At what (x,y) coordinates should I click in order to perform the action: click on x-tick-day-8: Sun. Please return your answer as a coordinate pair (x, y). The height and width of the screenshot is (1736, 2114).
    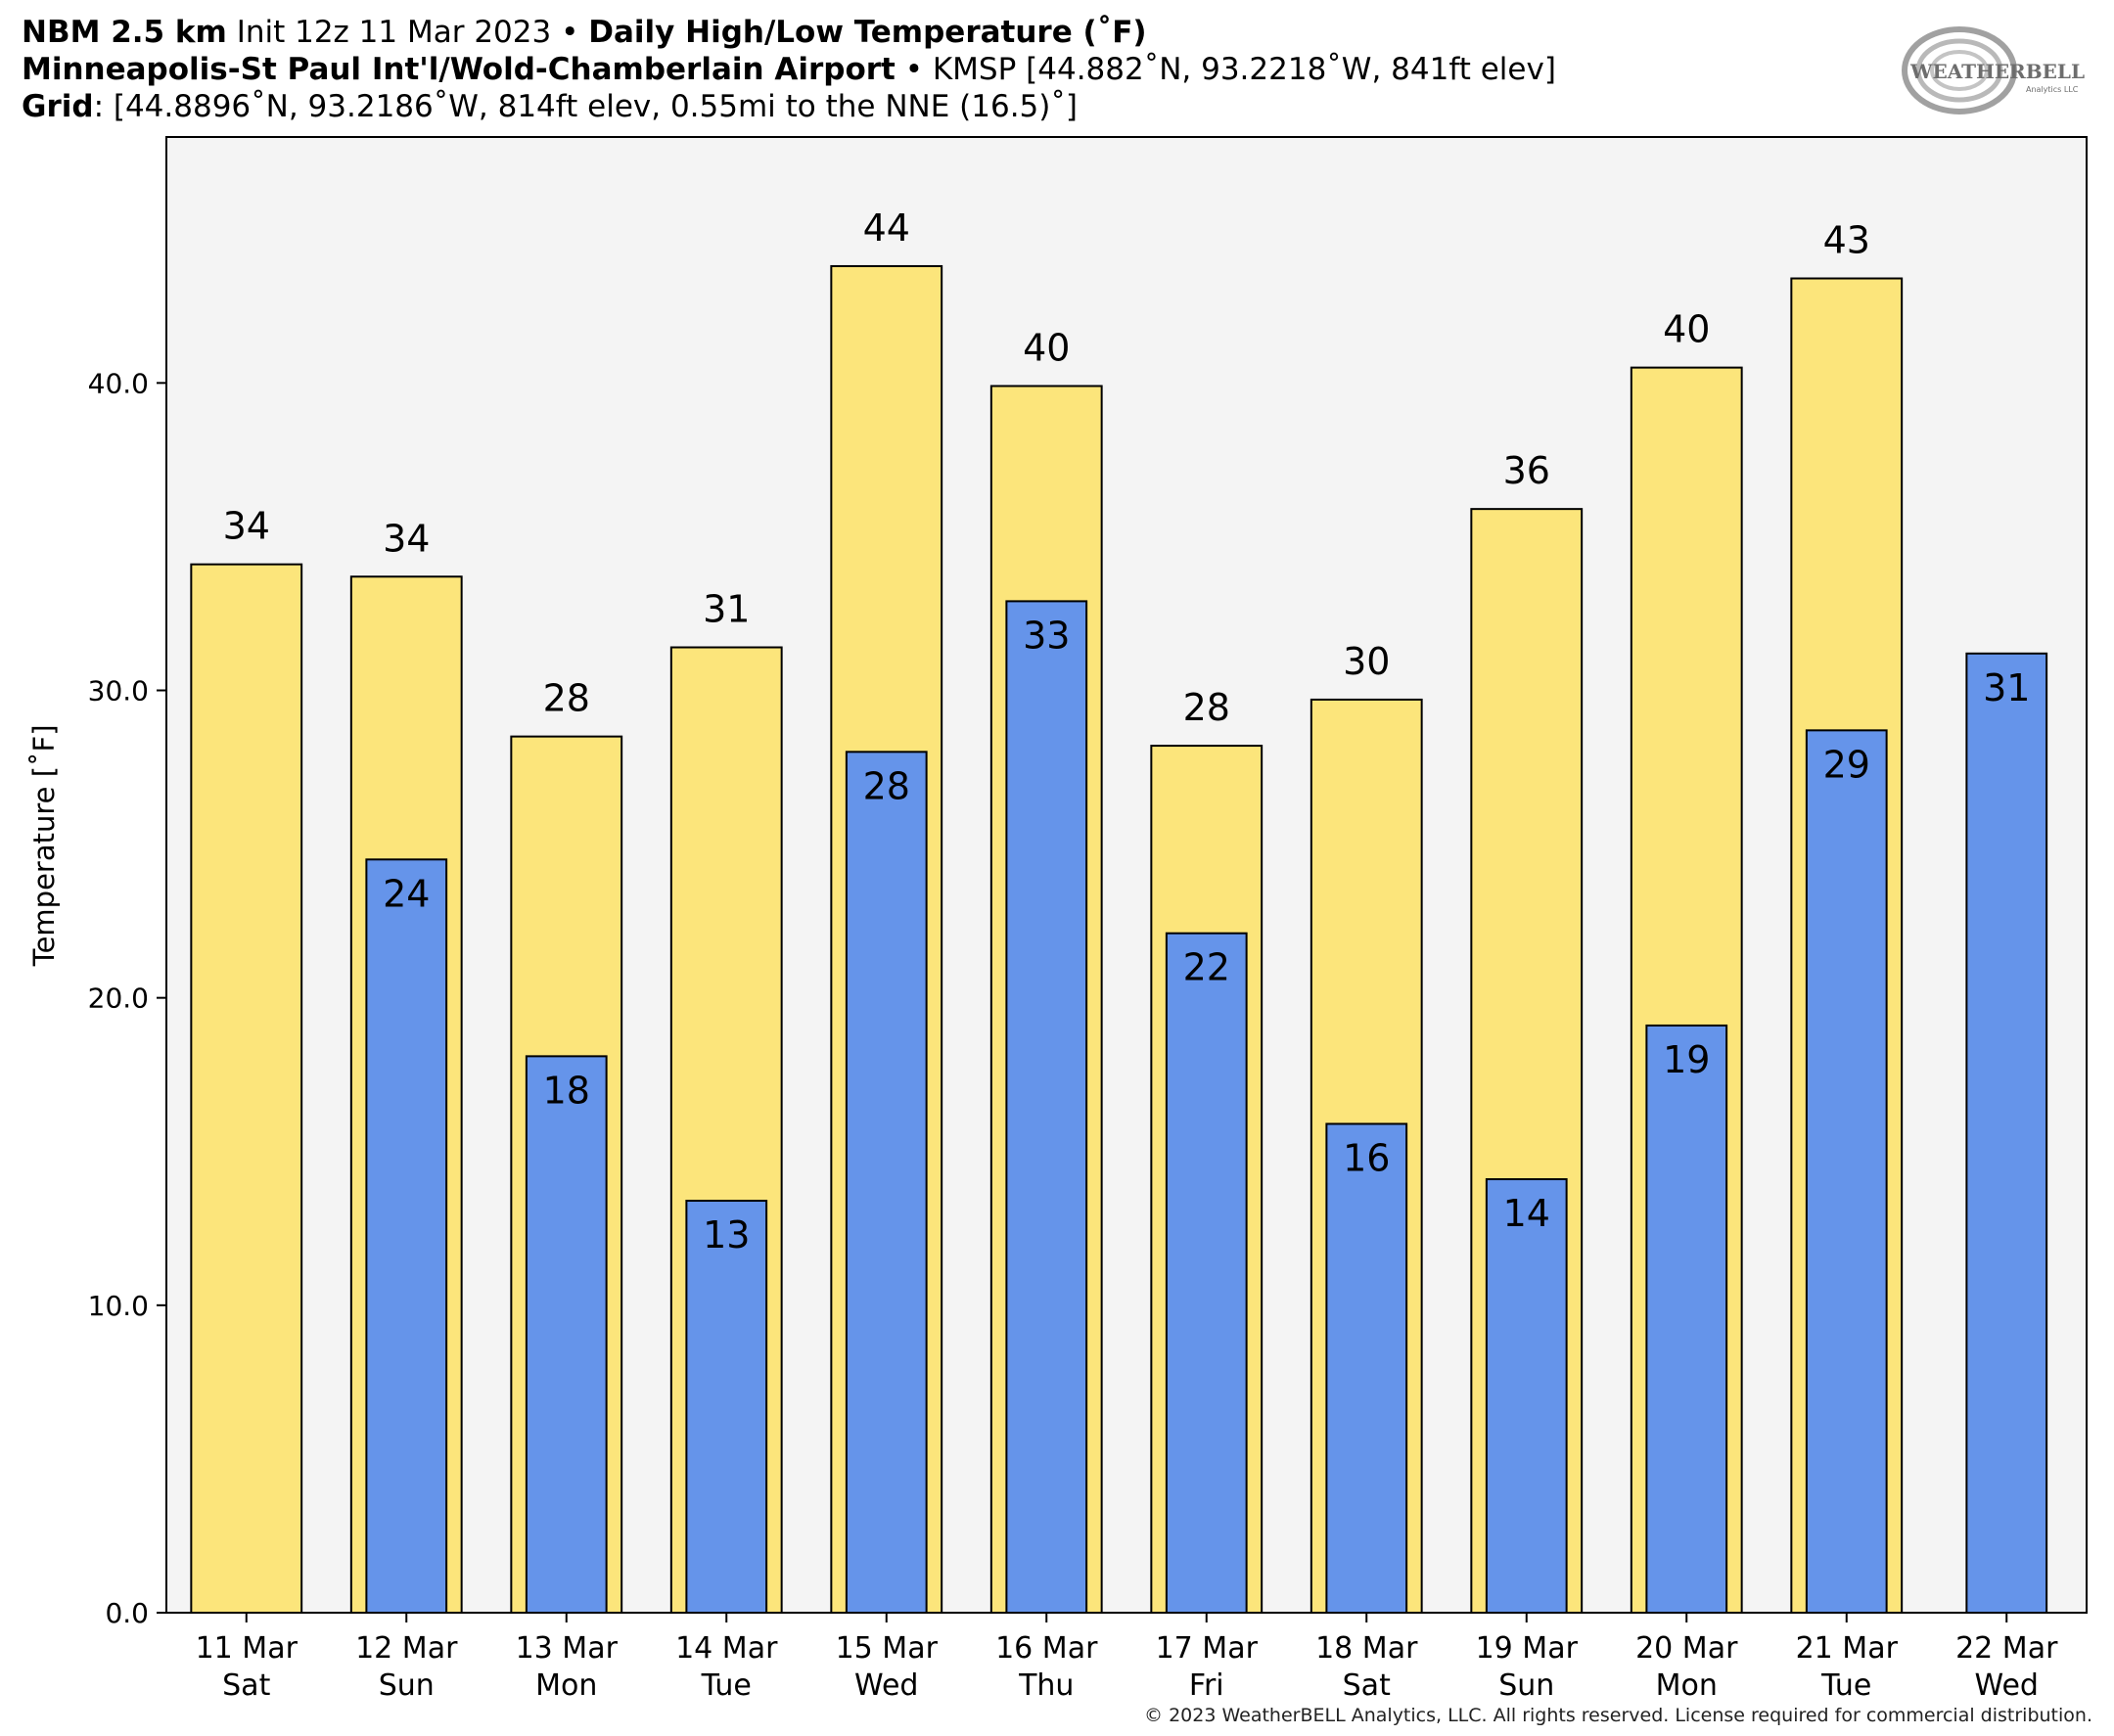
    Looking at the image, I should click on (1526, 1686).